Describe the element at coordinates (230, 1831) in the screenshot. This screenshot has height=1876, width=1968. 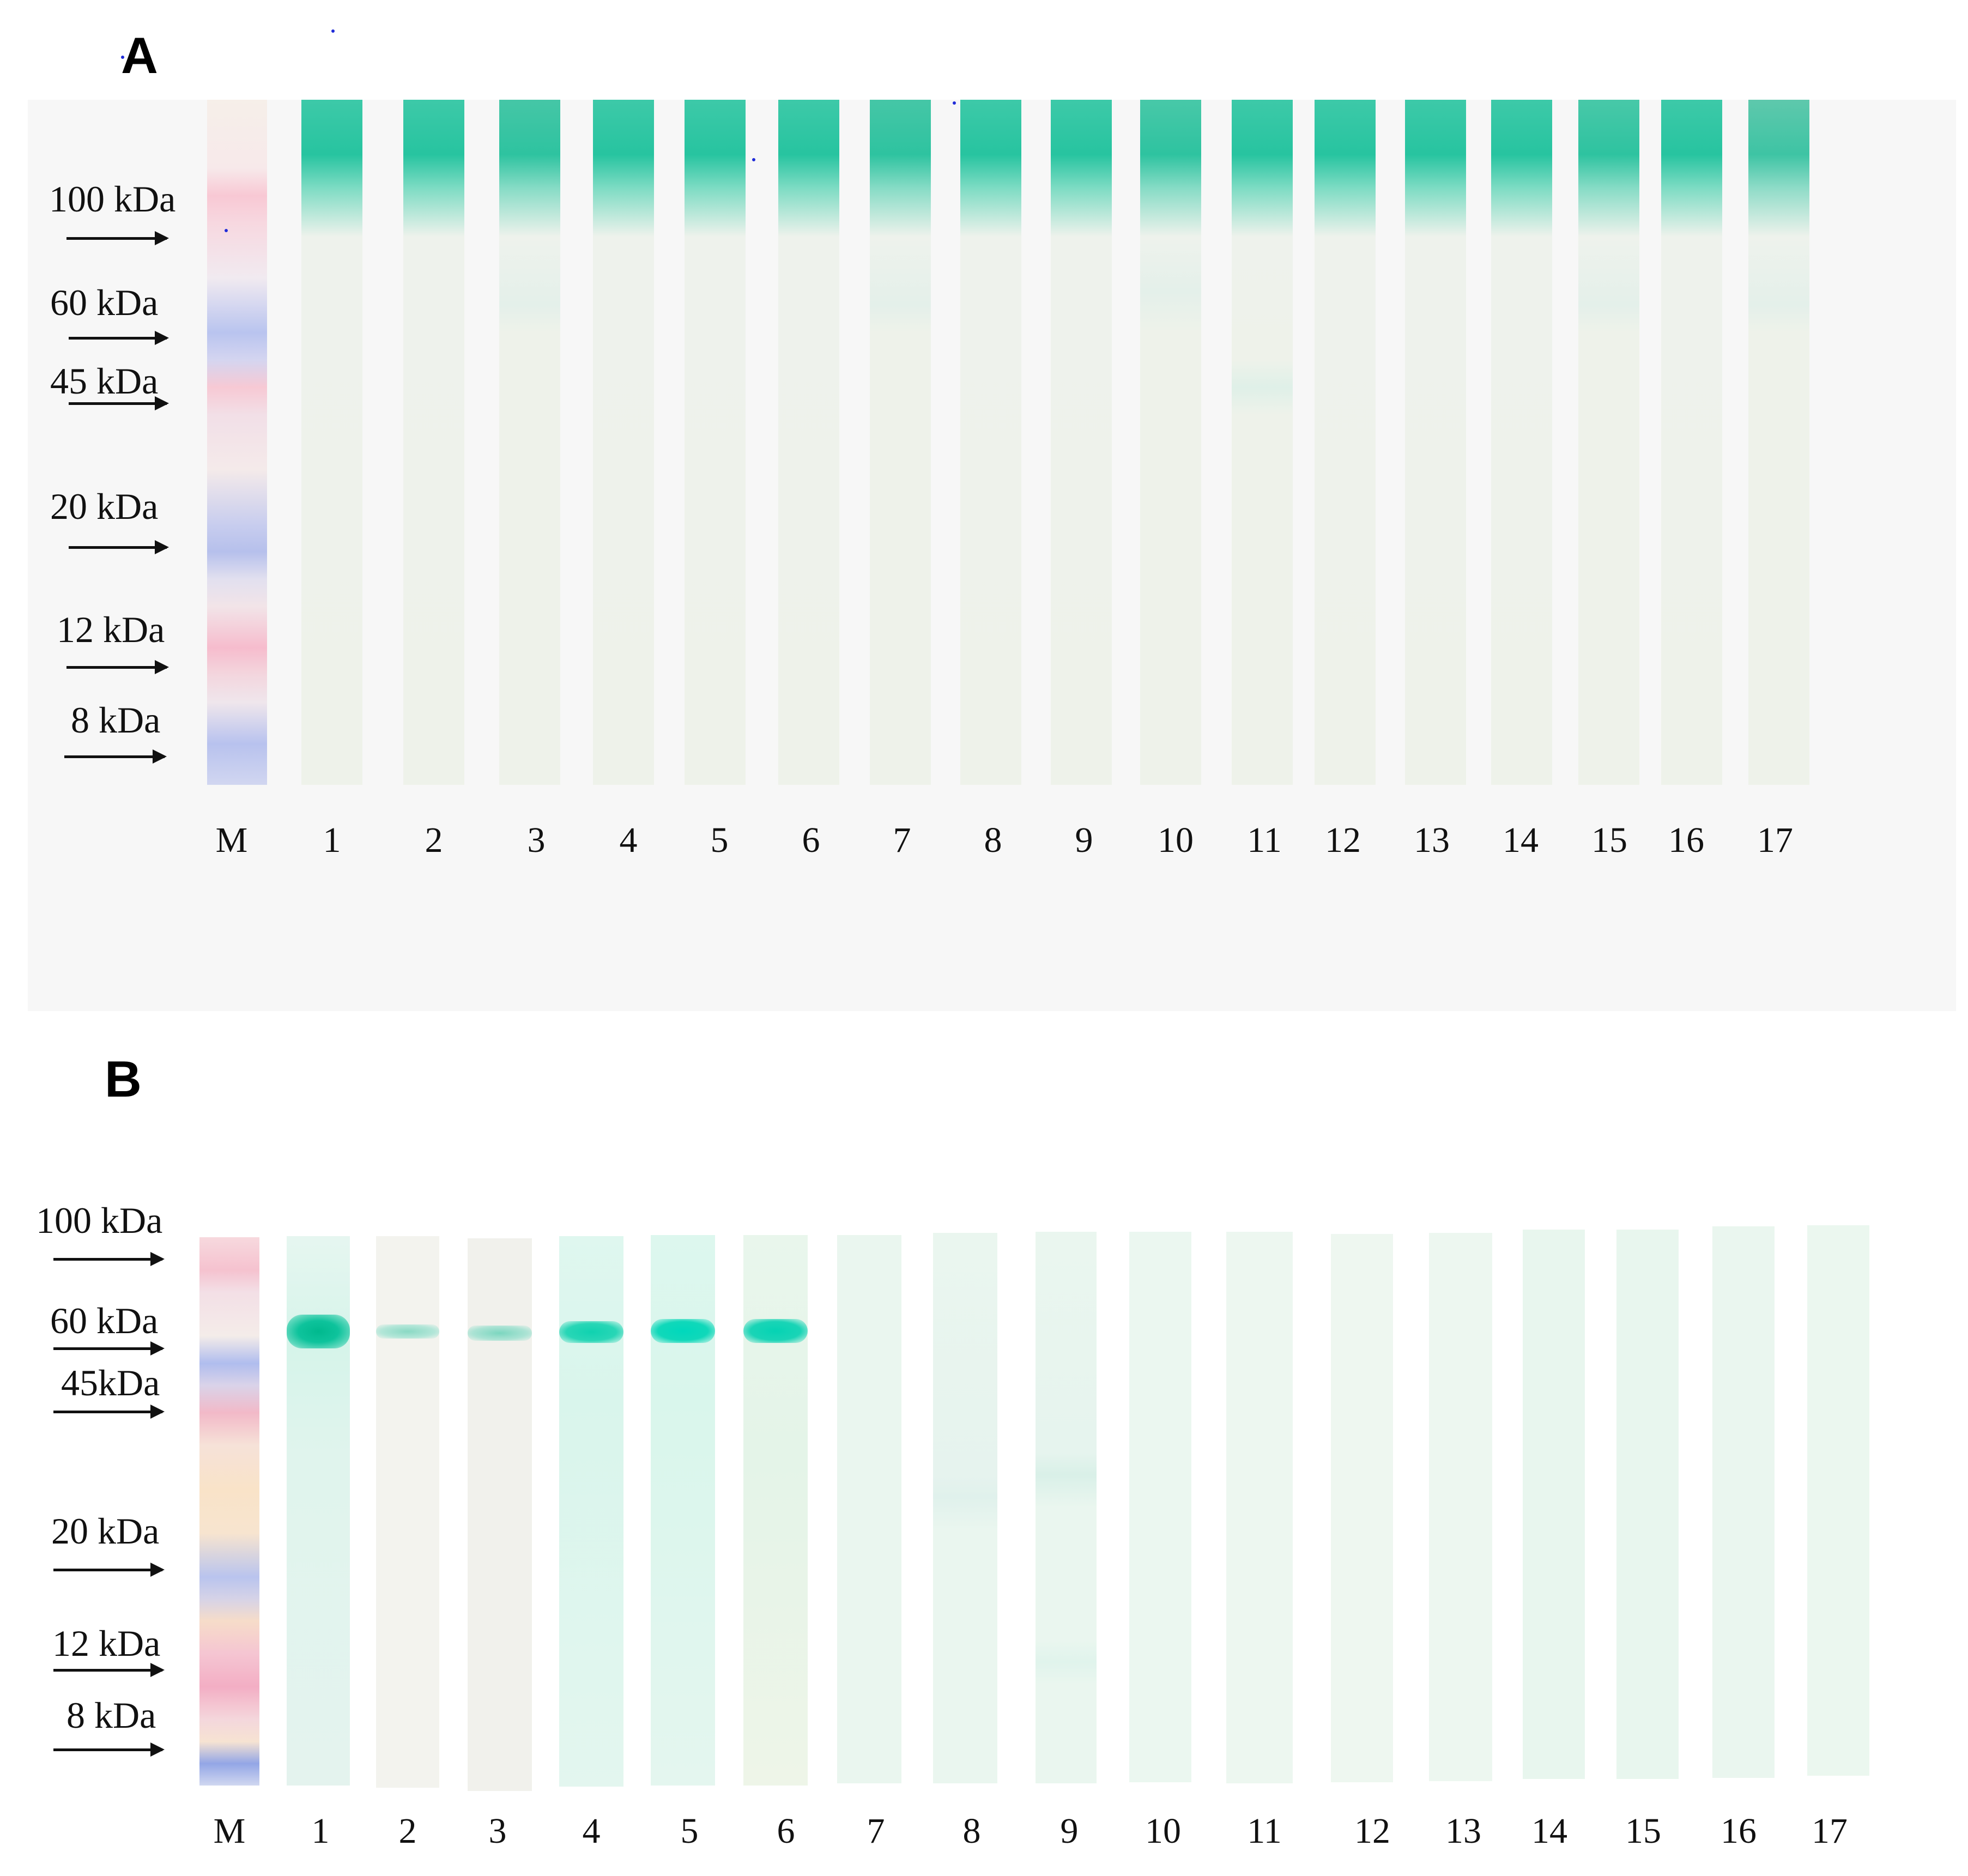
I see `panel-b-label-m: M` at that location.